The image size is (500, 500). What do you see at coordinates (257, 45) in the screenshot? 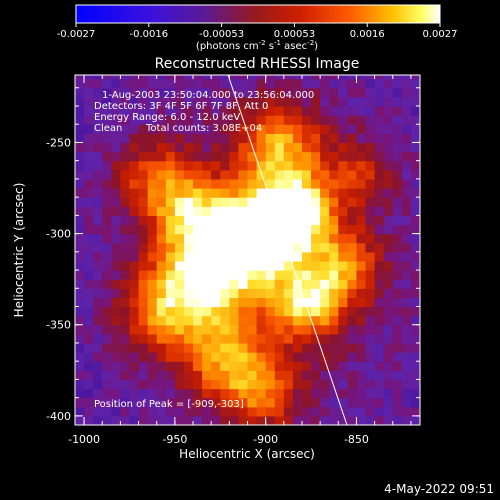
I see `colorbar-unit: (photons cm-2 s-1 asec-2)` at bounding box center [257, 45].